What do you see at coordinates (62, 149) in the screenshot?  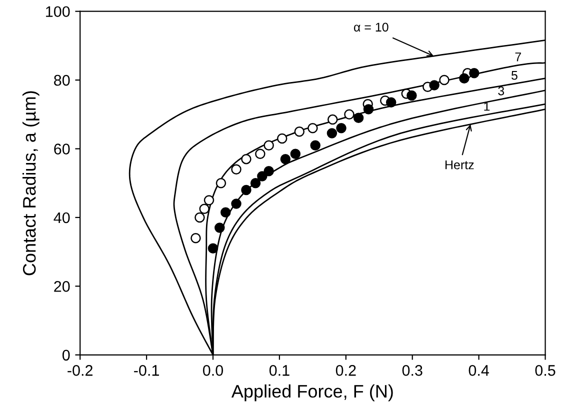 I see `y-tick-label: 60` at bounding box center [62, 149].